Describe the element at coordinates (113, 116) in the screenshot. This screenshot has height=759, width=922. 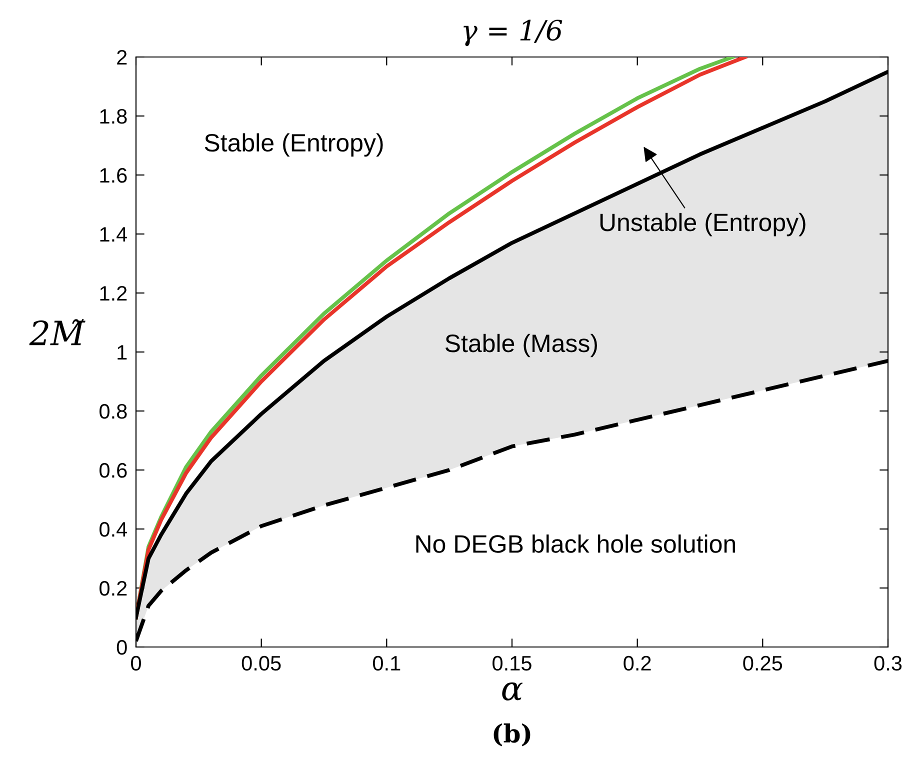
I see `y-tick-label: 1.8` at that location.